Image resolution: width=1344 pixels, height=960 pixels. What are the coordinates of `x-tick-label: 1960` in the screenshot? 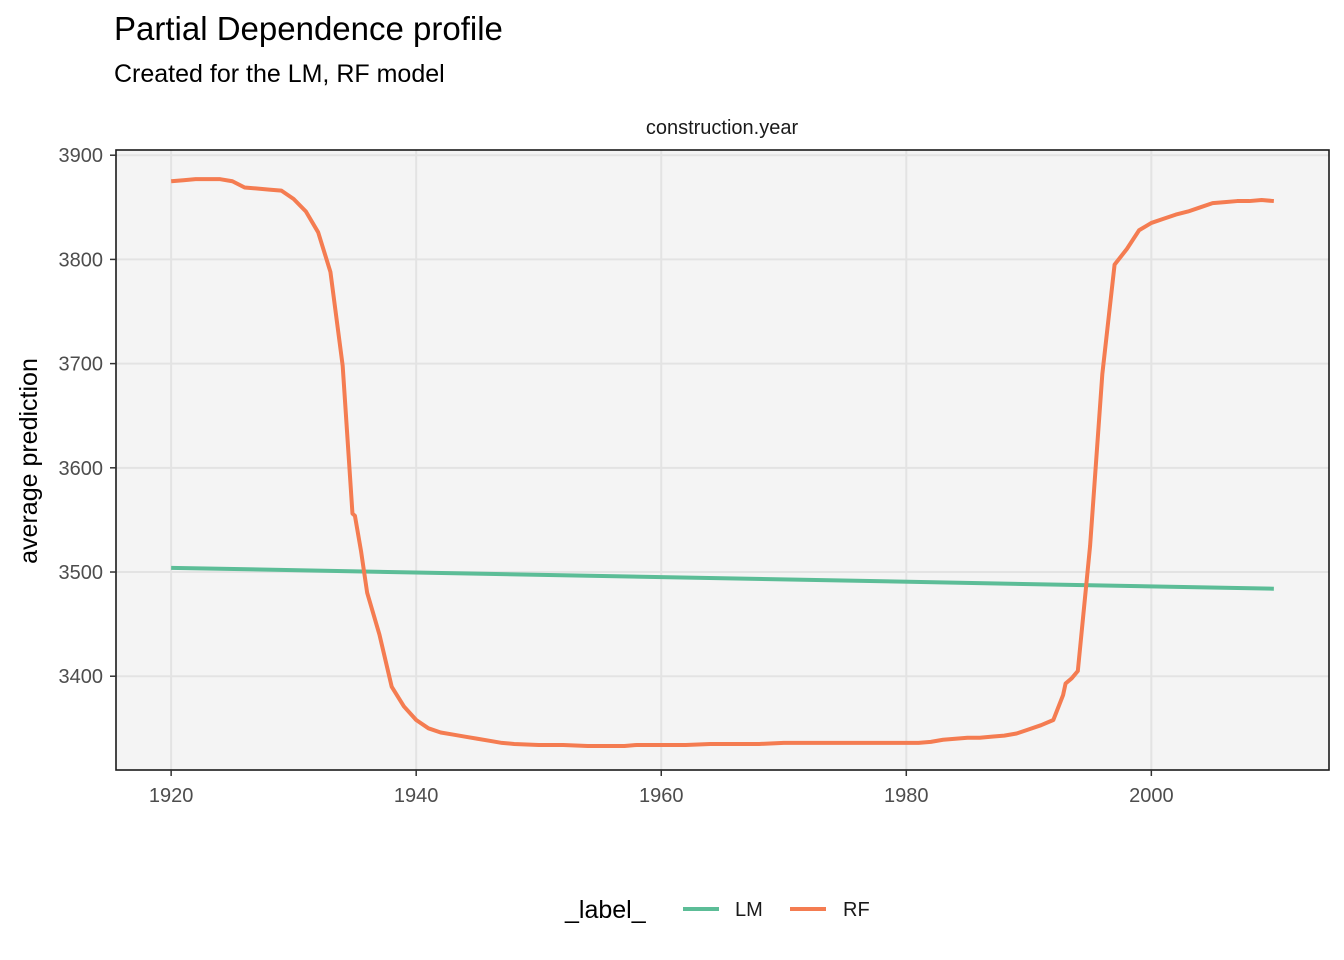 It's located at (661, 796).